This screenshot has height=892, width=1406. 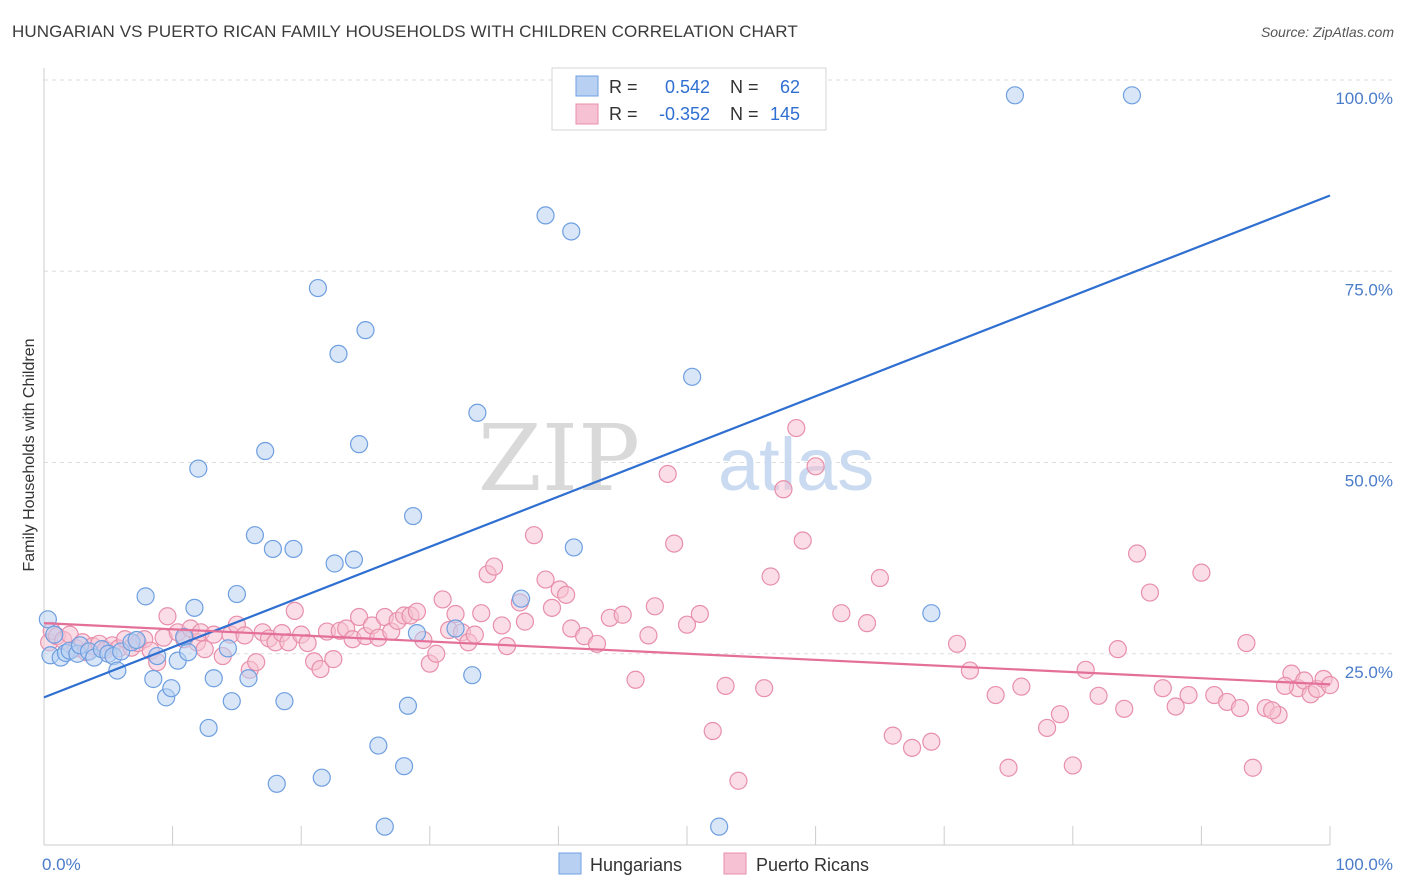 I want to click on y-tick-label-0: 100.0%, so click(x=1364, y=98).